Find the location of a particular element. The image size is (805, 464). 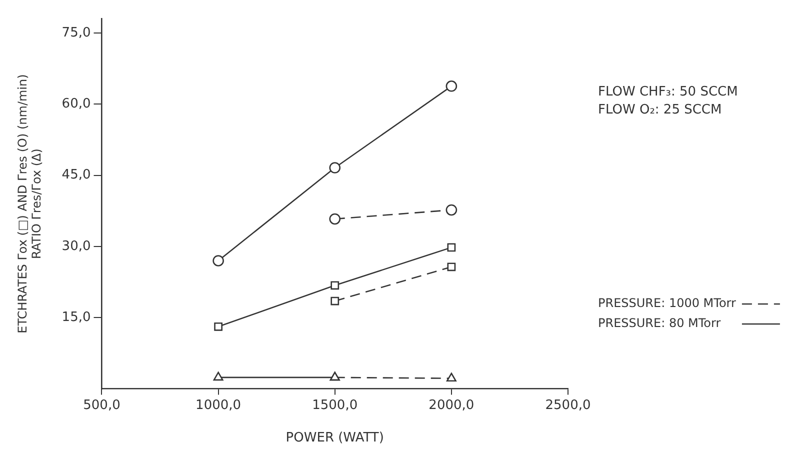

legend-label: PRESSURE: 80 MTorr is located at coordinates (659, 323).